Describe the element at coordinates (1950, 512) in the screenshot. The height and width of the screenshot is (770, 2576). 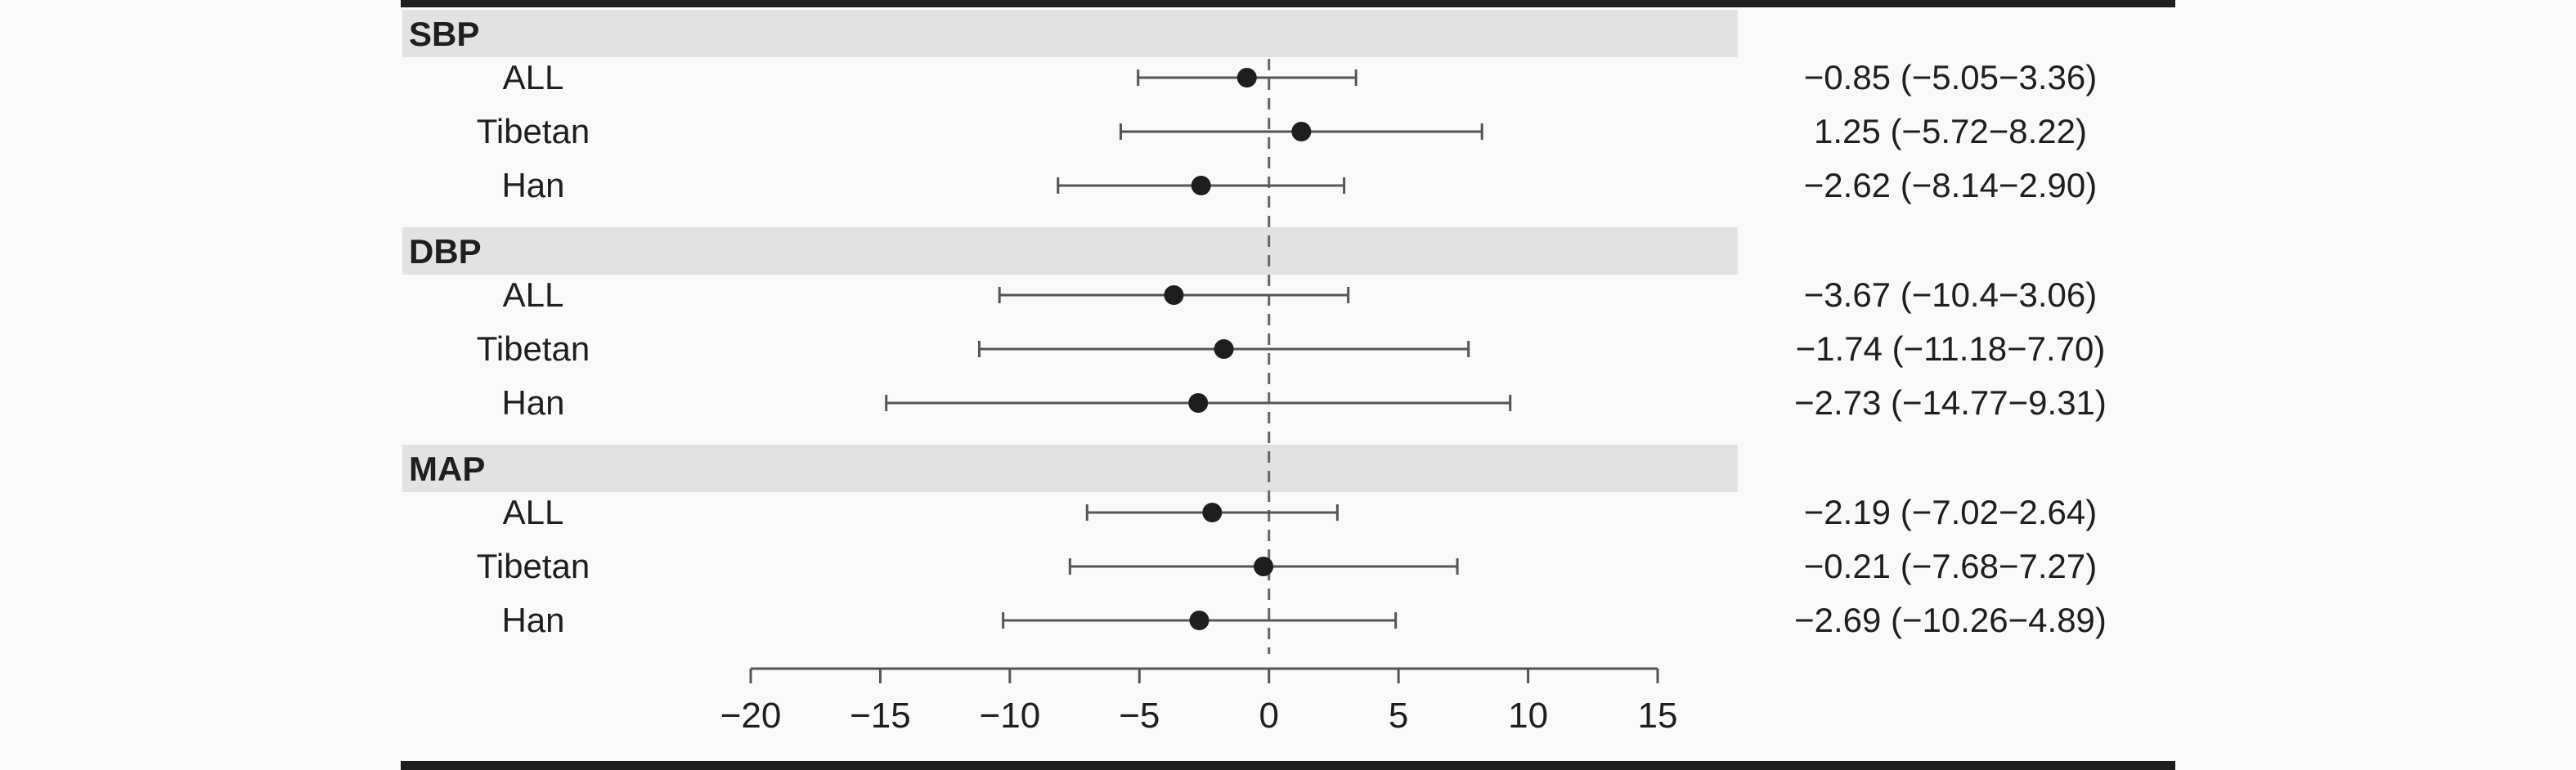
I see `ci-text: −2.19 (−7.02−2.64)` at that location.